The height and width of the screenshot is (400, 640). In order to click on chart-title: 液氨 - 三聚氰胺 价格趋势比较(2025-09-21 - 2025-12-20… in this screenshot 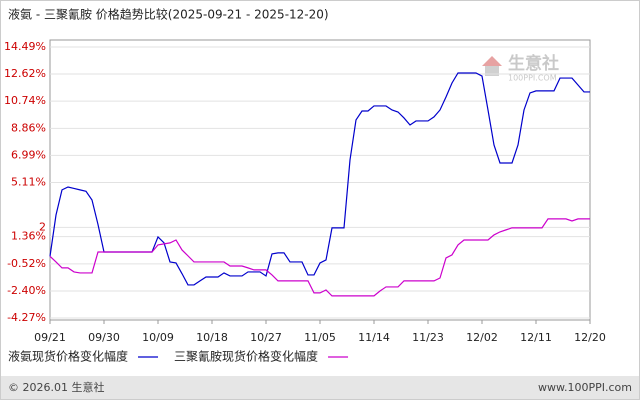, I will do `click(168, 14)`.